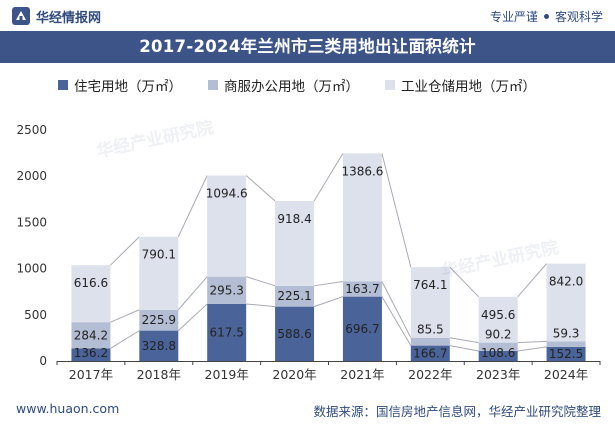 The width and height of the screenshot is (615, 427). Describe the element at coordinates (513, 17) in the screenshot. I see `tagline-left: 专业严谨` at that location.